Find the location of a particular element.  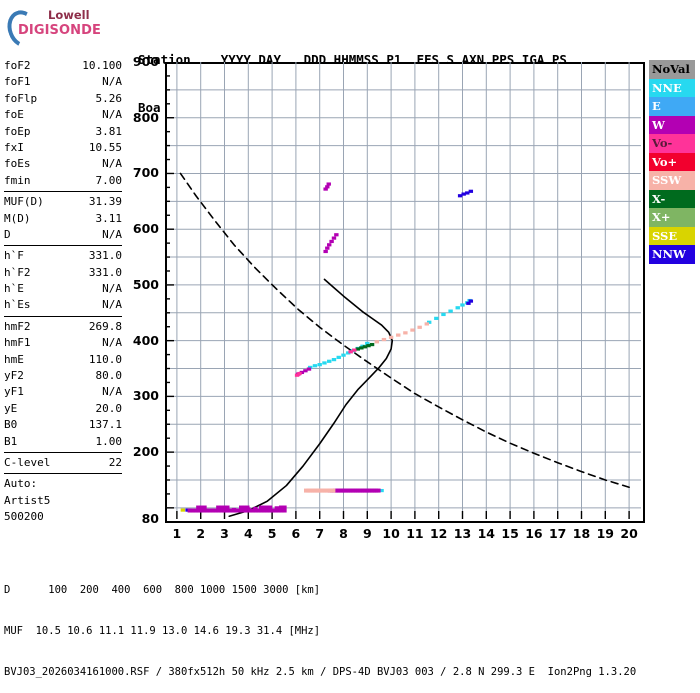

legend-item-vo-: Vo+ is located at coordinates (672, 161).